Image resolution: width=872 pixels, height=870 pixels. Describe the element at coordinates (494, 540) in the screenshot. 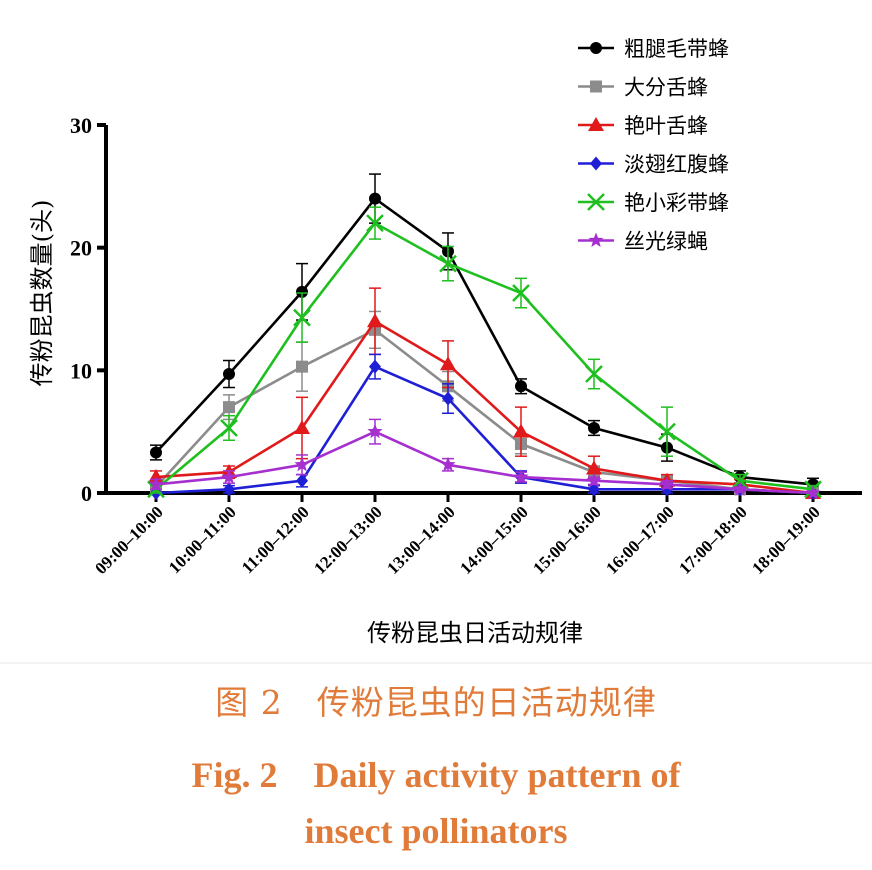

I see `x-tick-label: 14:00–15:00` at that location.